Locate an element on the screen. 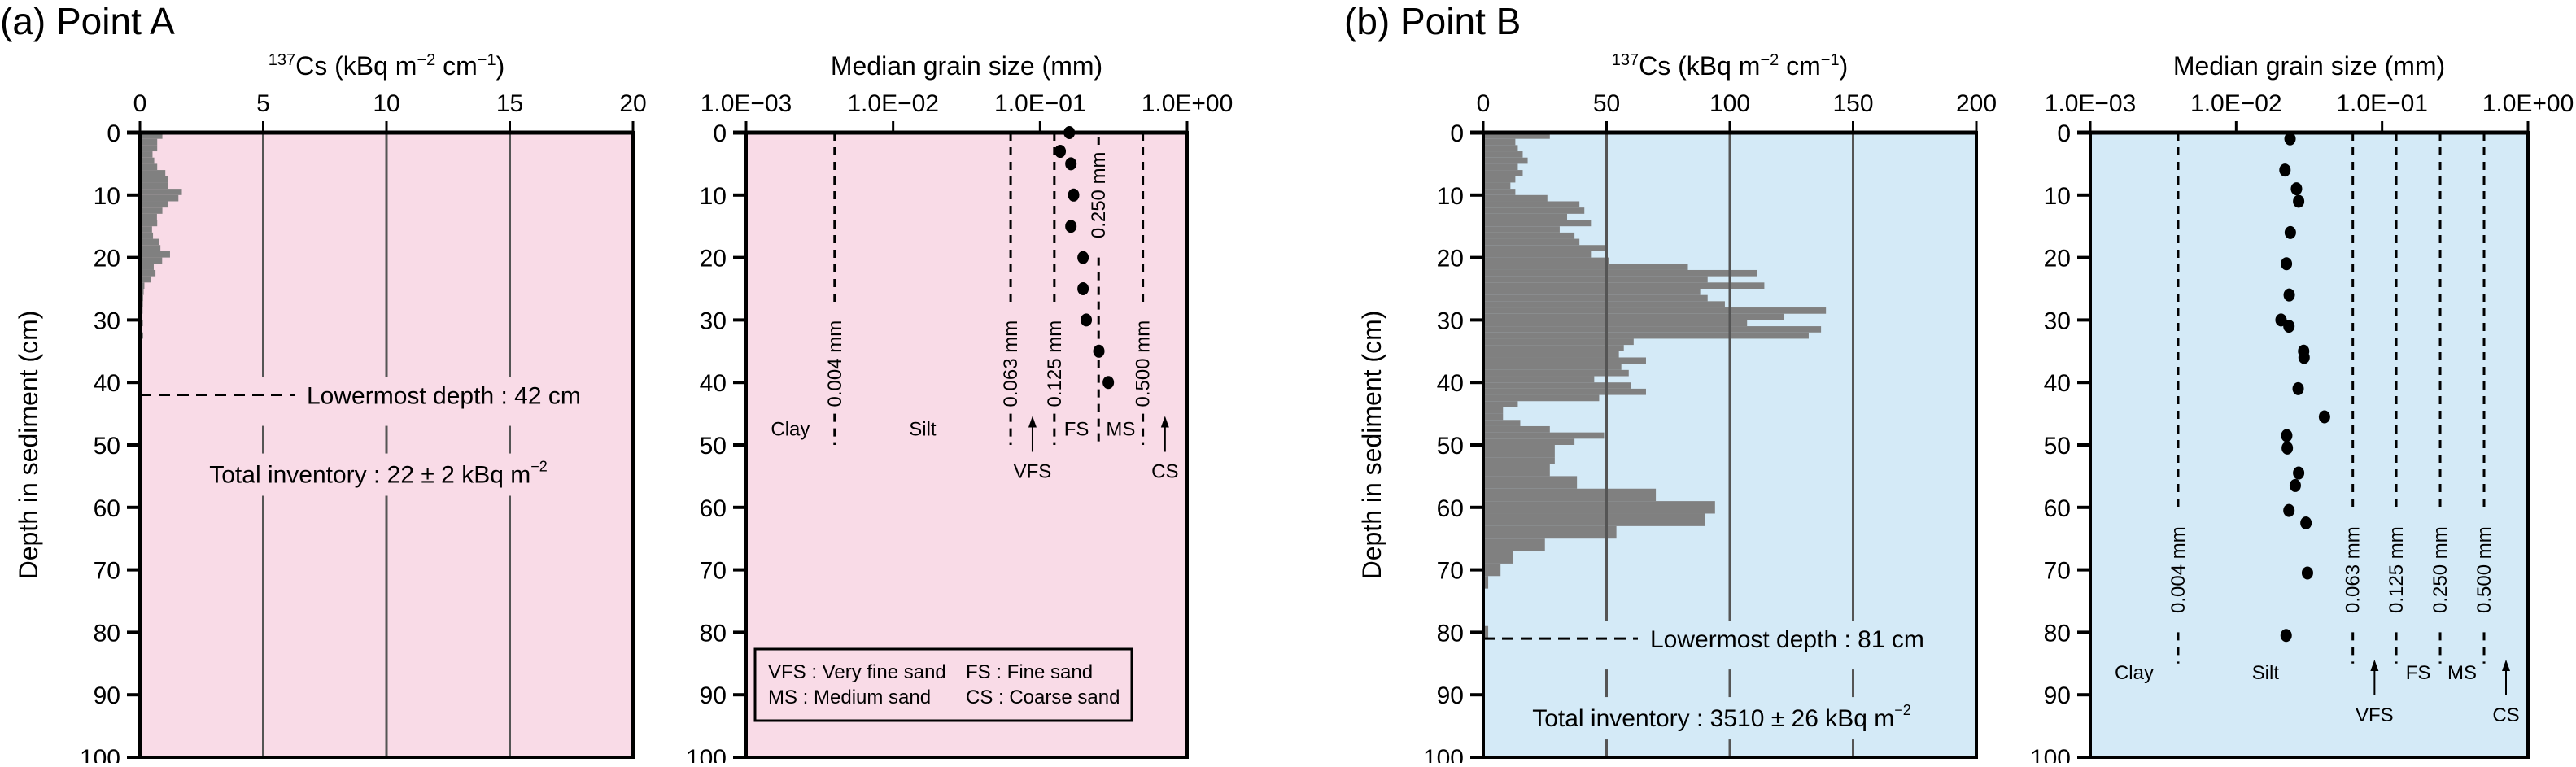  legend-item: VFS : Very fine sand is located at coordinates (857, 672).